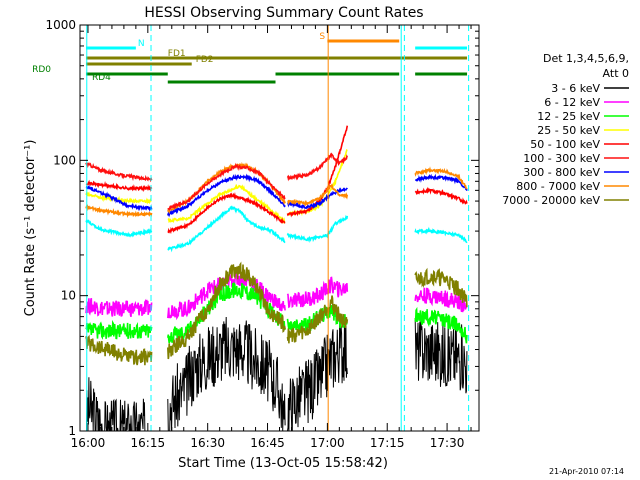  I want to click on x-tick-label: 16:15, so click(148, 443).